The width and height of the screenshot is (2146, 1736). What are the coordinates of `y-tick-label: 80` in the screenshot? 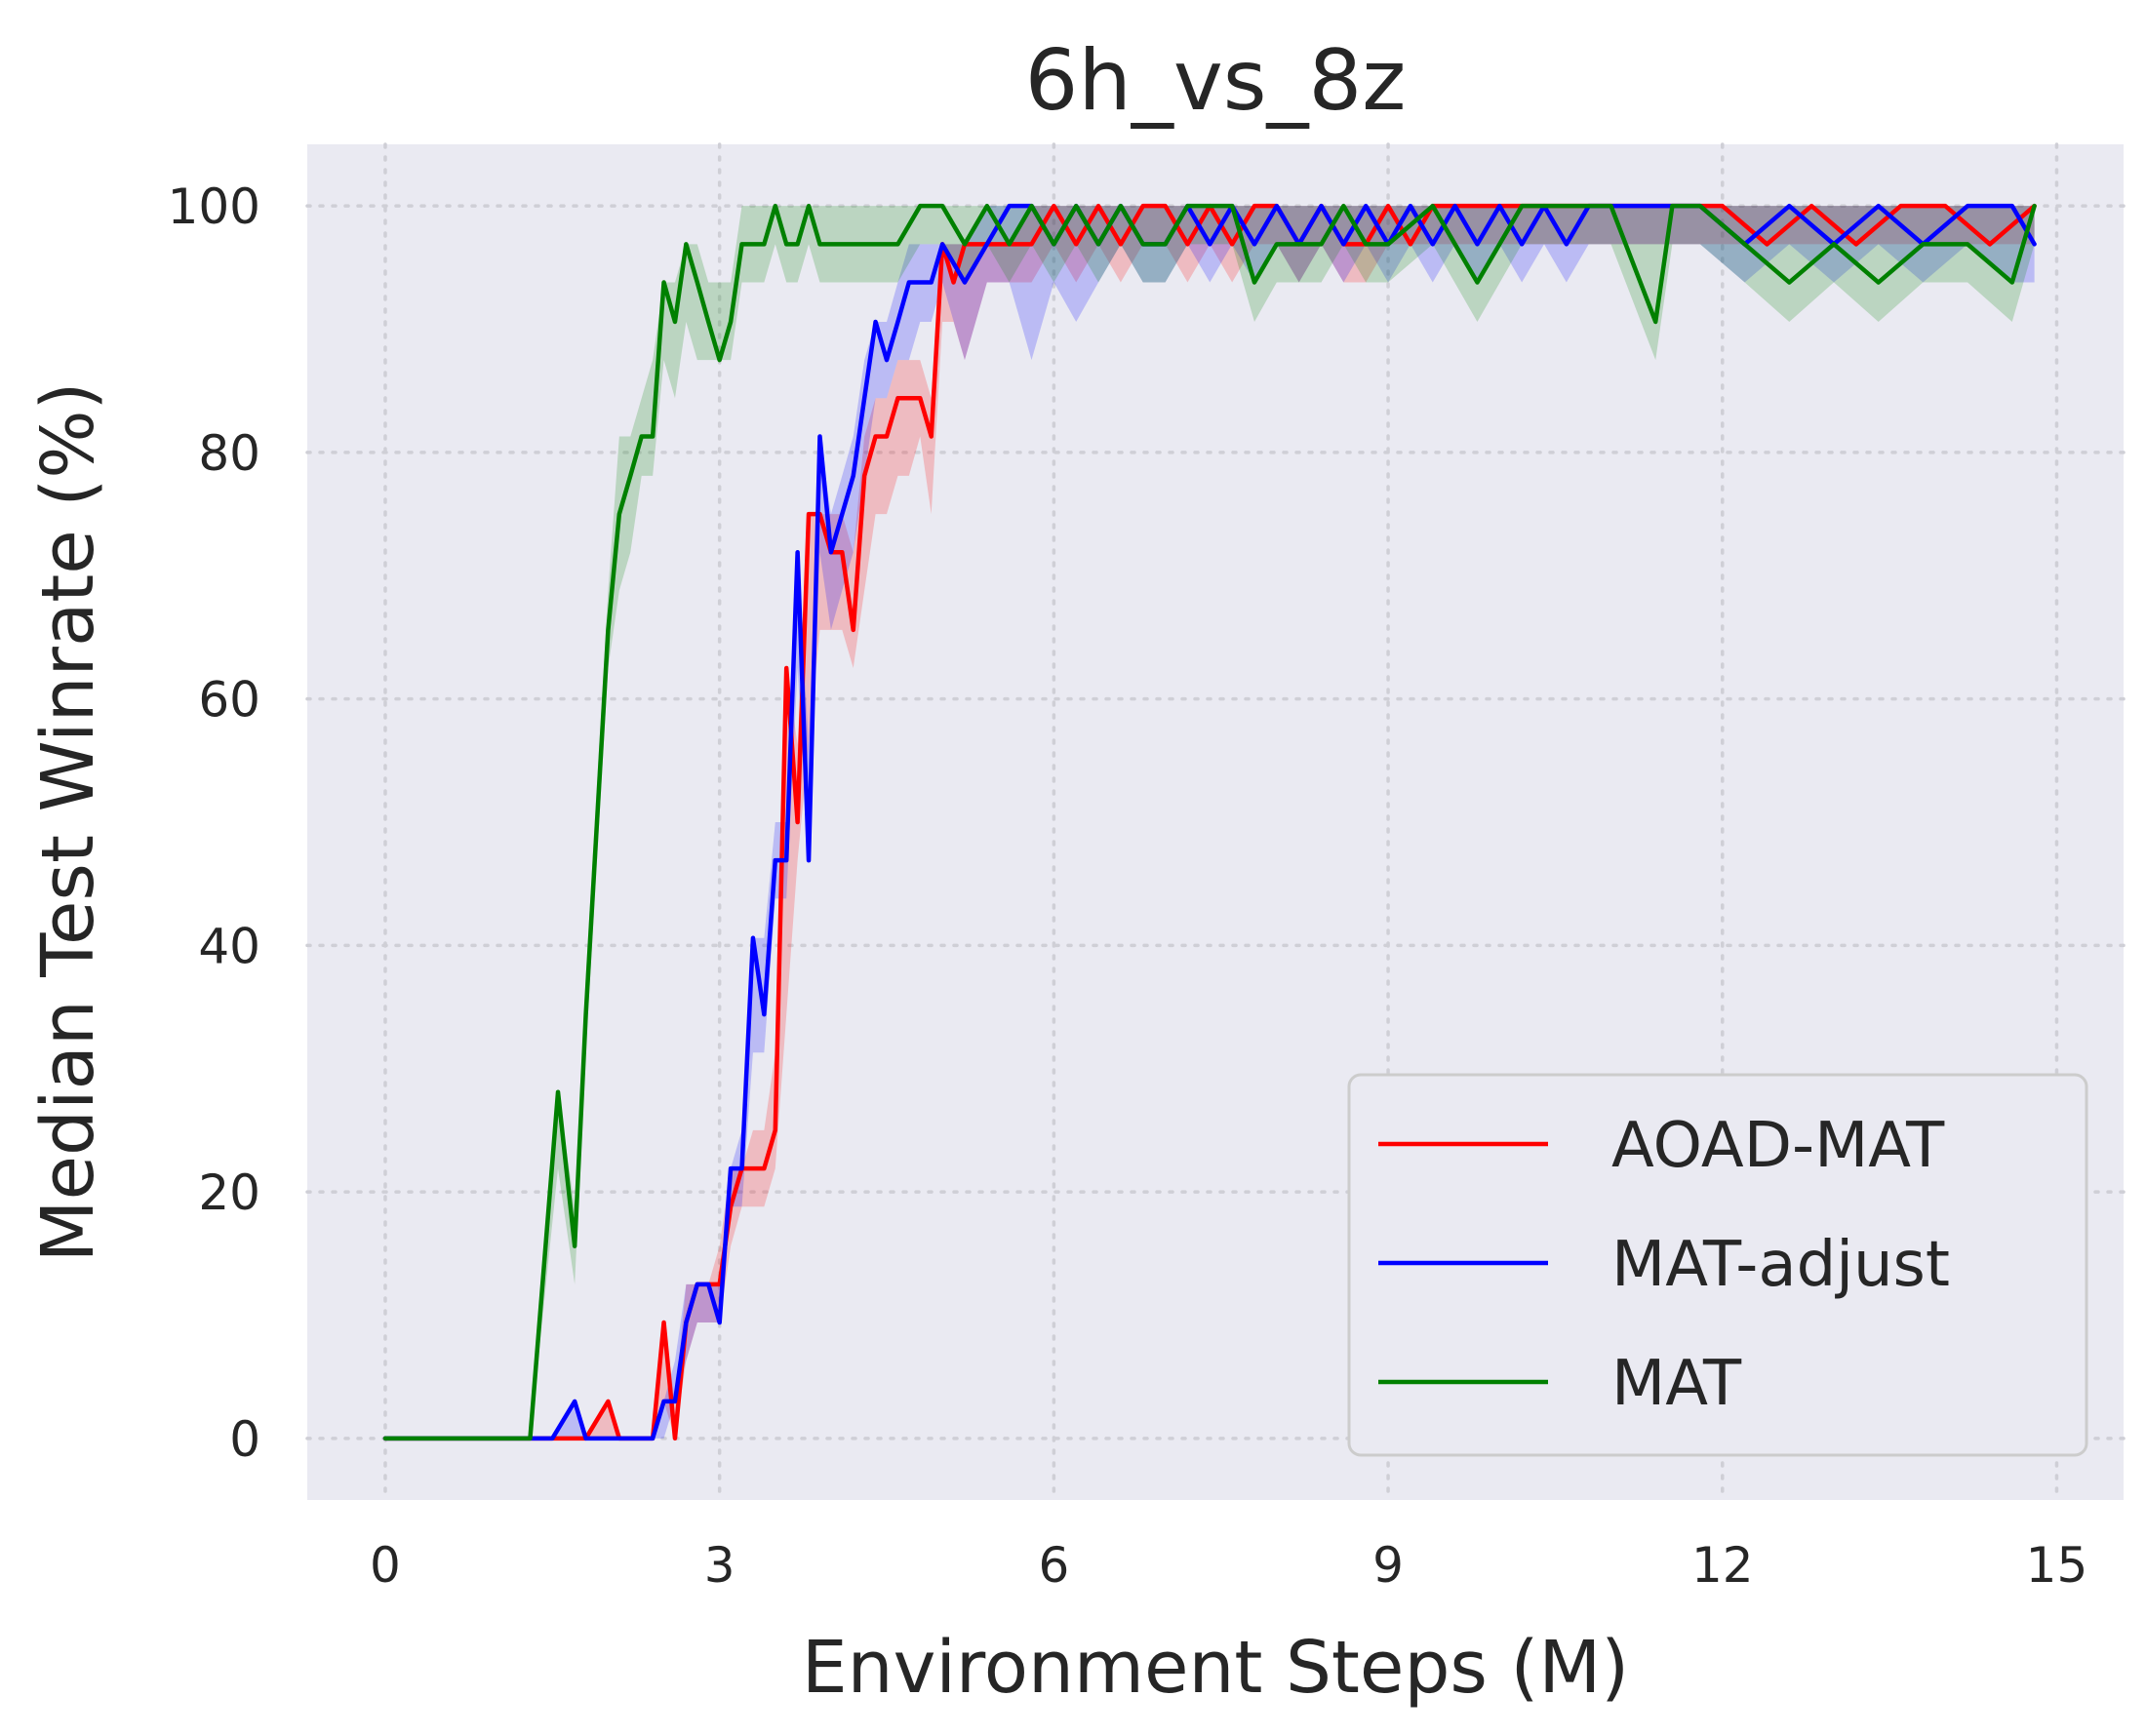 It's located at (229, 453).